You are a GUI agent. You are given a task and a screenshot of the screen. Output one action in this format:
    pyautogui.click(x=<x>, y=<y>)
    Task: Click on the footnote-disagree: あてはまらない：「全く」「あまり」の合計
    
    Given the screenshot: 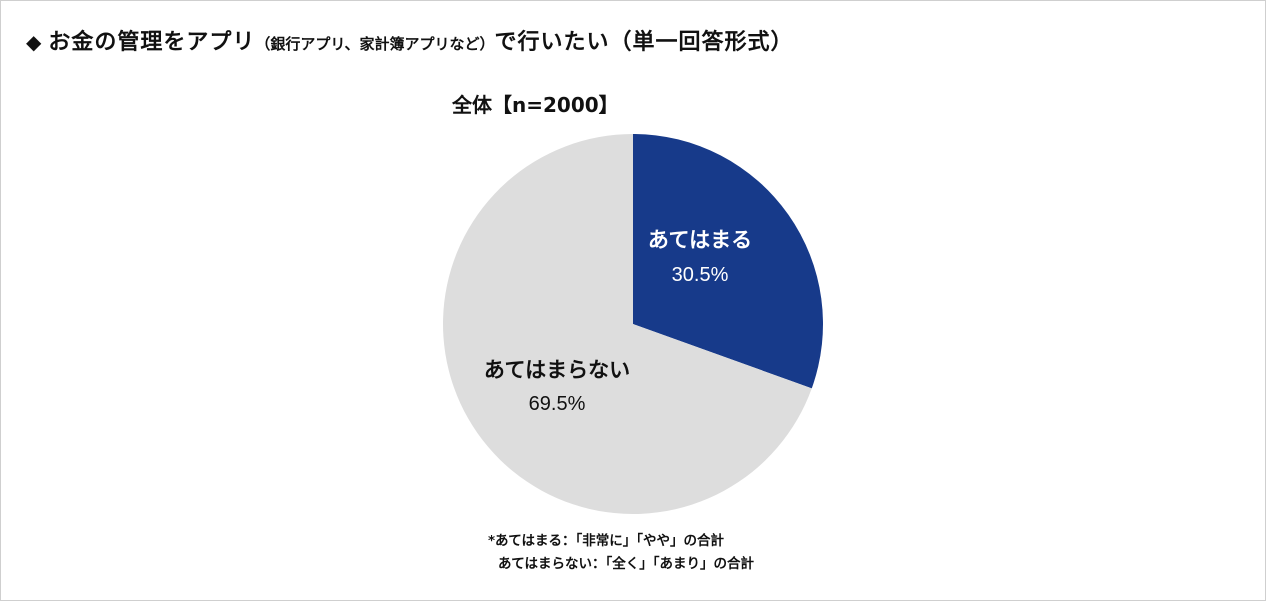 What is the action you would take?
    pyautogui.click(x=626, y=564)
    